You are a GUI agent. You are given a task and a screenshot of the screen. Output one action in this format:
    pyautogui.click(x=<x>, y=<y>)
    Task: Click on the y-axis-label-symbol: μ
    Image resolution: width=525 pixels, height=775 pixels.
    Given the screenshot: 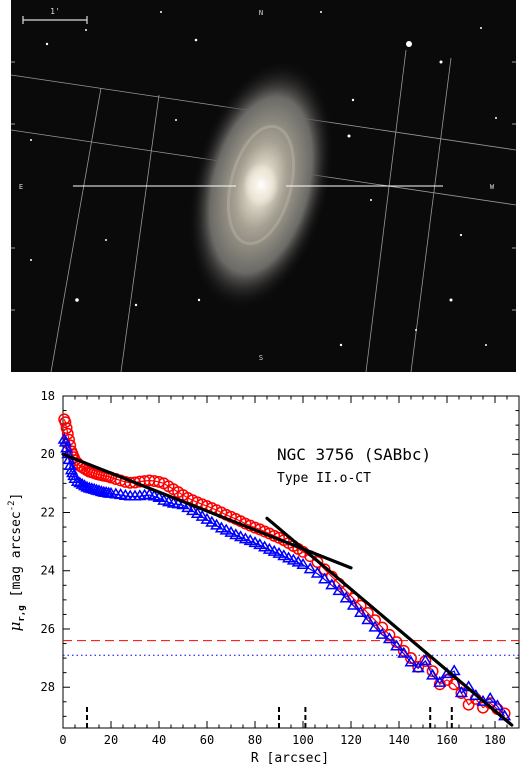 What is the action you would take?
    pyautogui.click(x=15, y=627)
    